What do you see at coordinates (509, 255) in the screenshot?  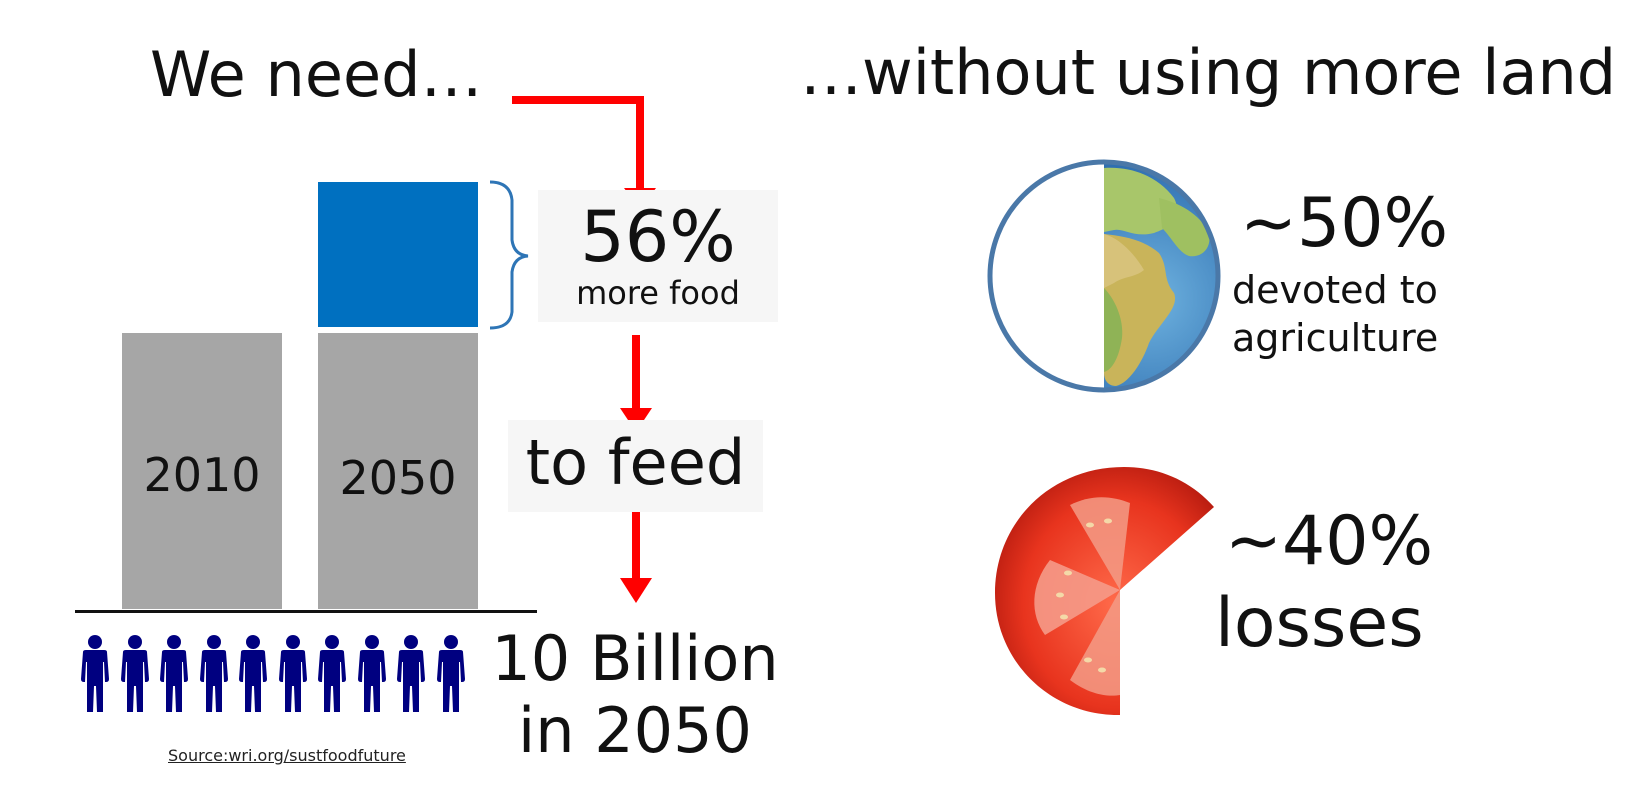 I see `bracket-icon` at bounding box center [509, 255].